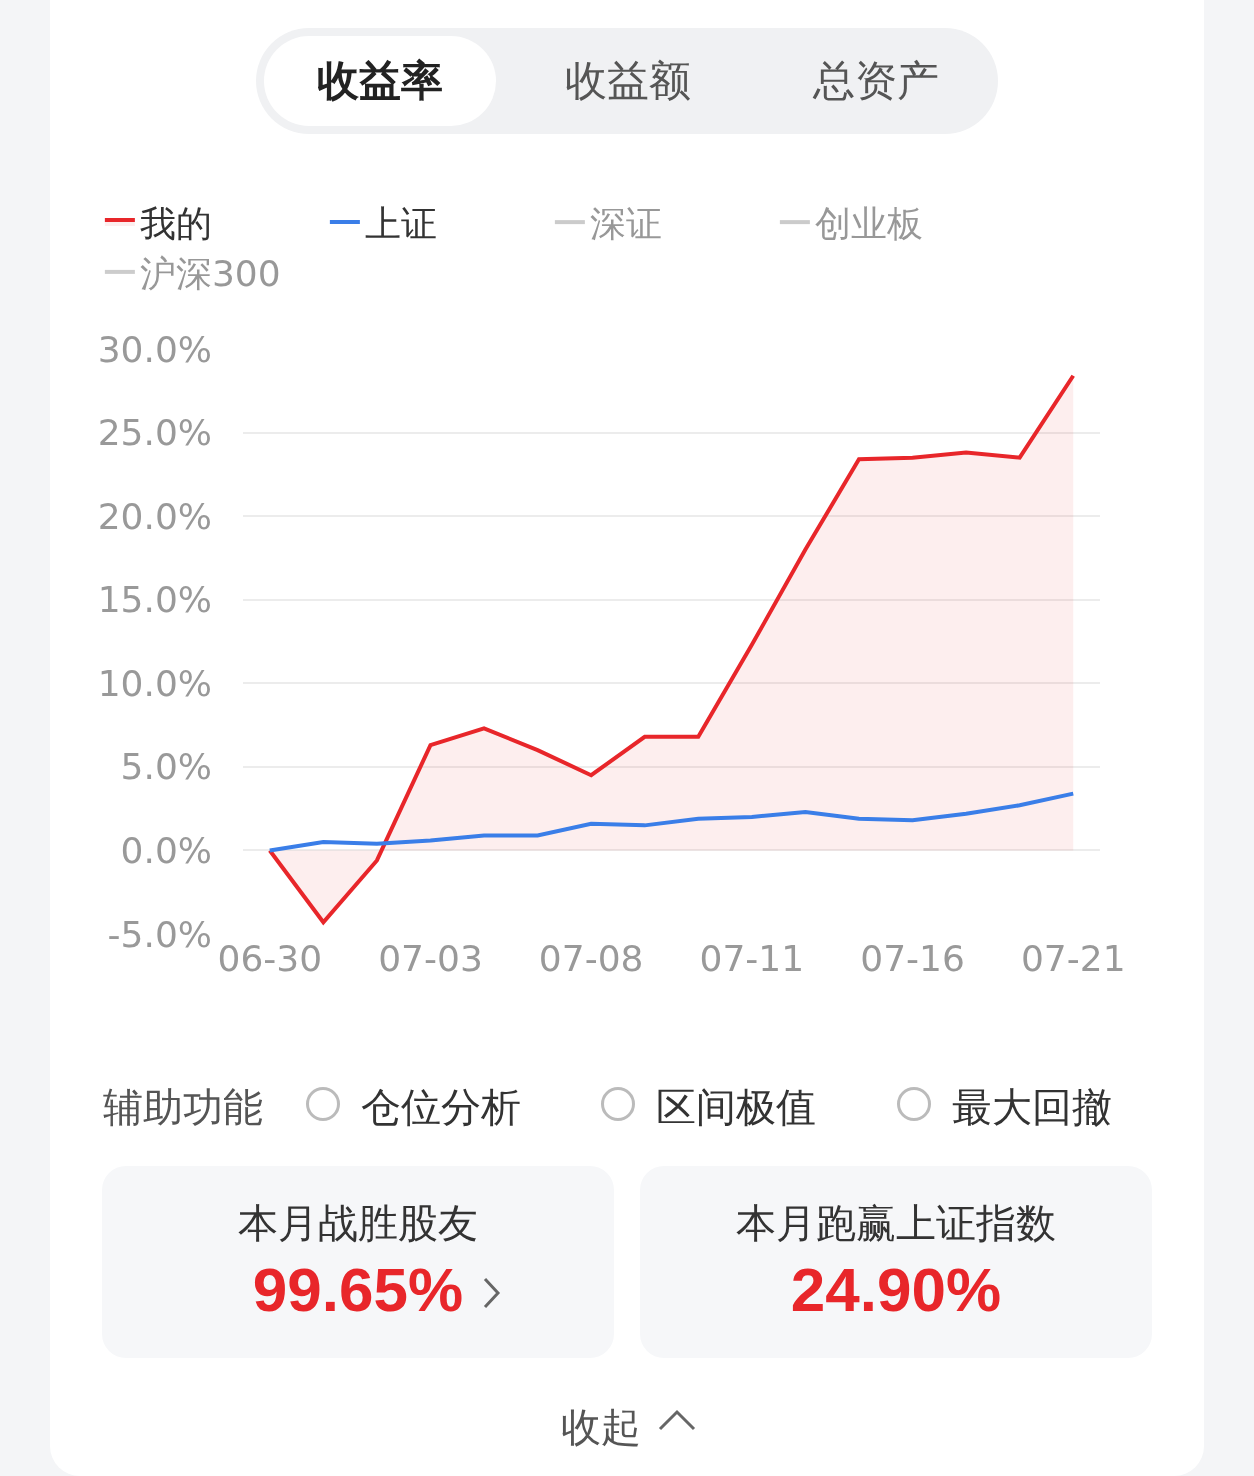 The width and height of the screenshot is (1254, 1476). I want to click on y-tick-label: -5.0%, so click(159, 934).